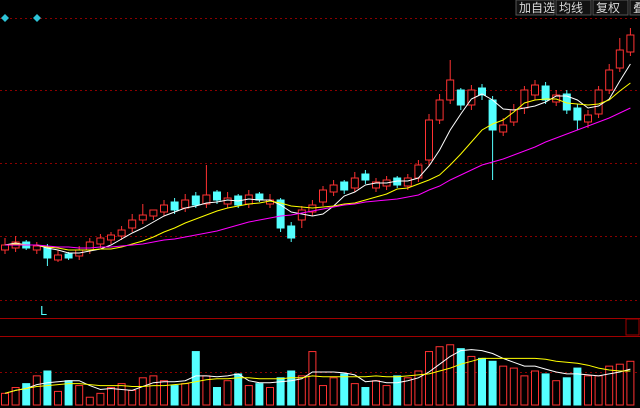  Describe the element at coordinates (21, 18) in the screenshot. I see `marker` at that location.